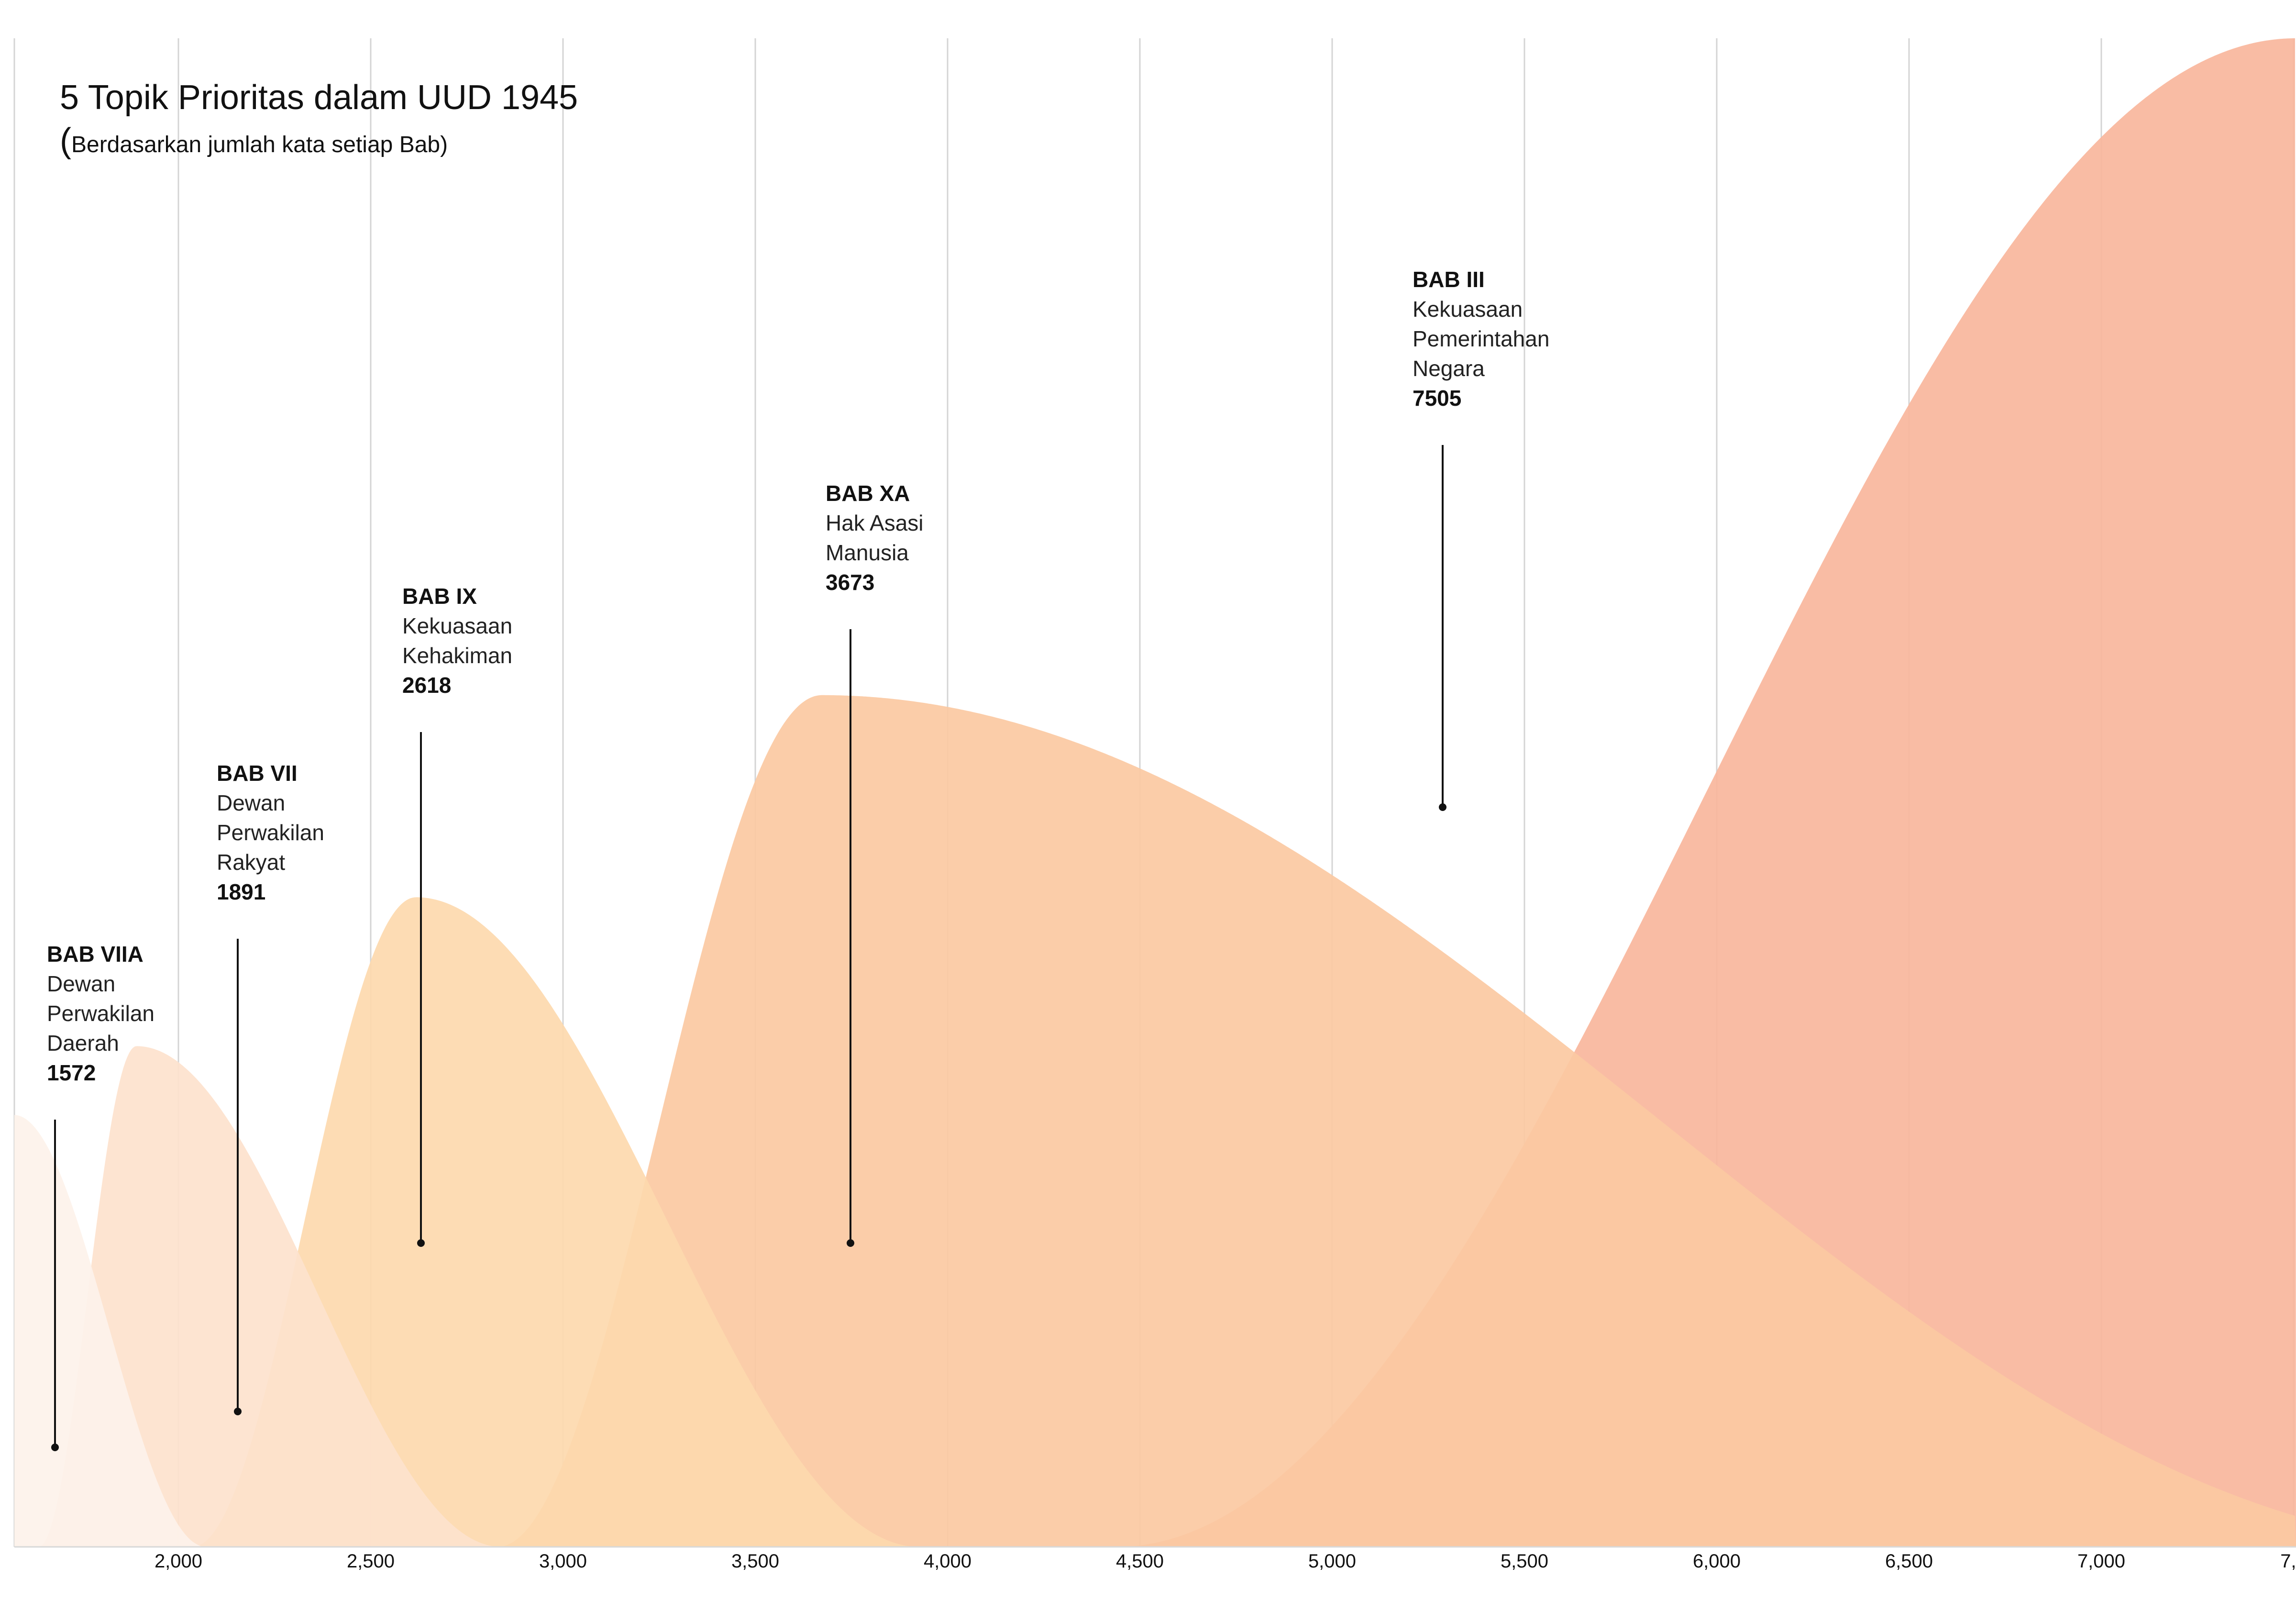 The image size is (2296, 1622). Describe the element at coordinates (875, 523) in the screenshot. I see `annotation-topic-line: Hak Asasi` at that location.